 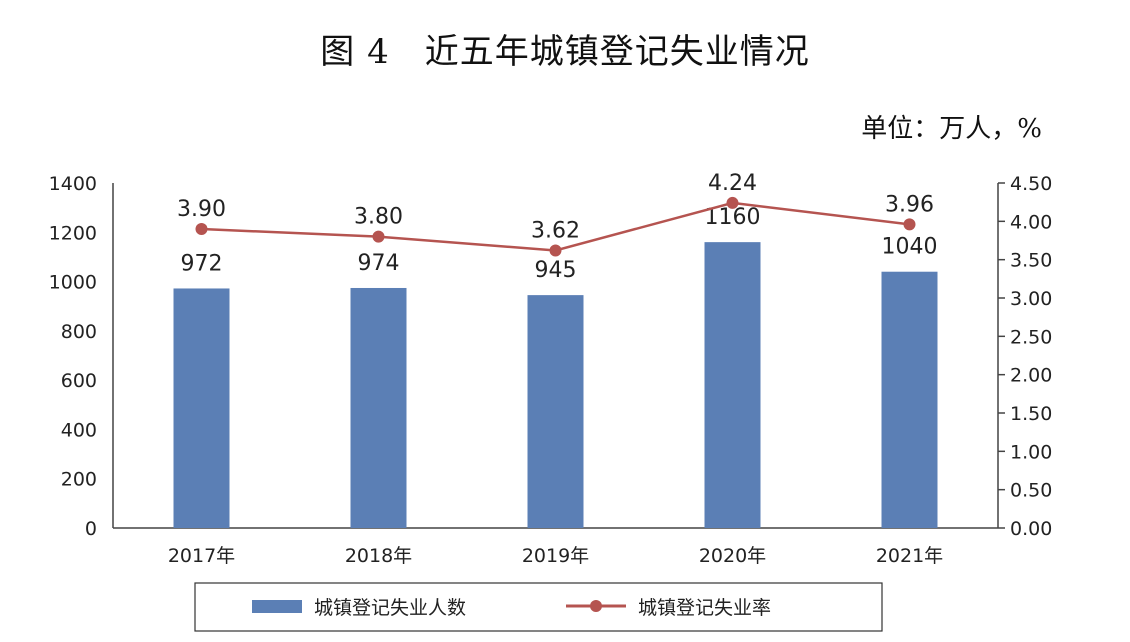 What do you see at coordinates (79, 480) in the screenshot?
I see `left-tick-label: 200` at bounding box center [79, 480].